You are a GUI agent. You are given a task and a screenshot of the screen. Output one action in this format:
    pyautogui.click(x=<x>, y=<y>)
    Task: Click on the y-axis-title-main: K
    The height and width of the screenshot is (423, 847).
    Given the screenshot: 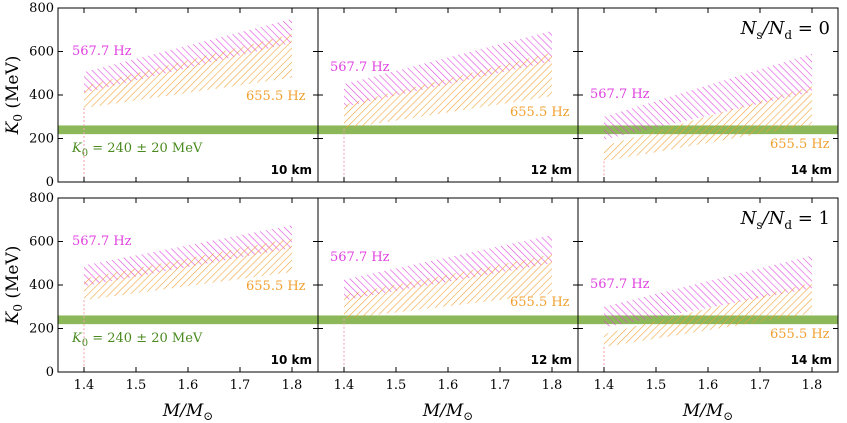 What is the action you would take?
    pyautogui.click(x=13, y=317)
    